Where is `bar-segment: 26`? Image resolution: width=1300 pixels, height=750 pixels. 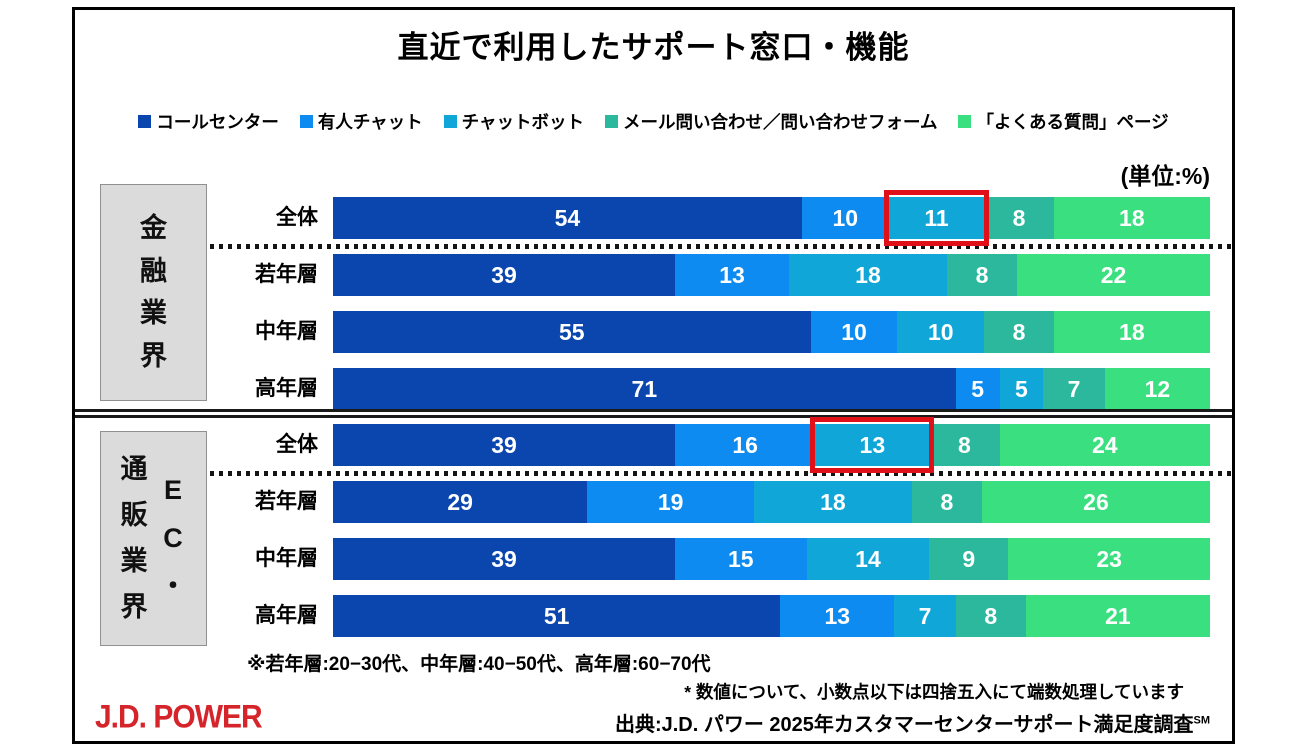
bar-segment: 26 is located at coordinates (1095, 502).